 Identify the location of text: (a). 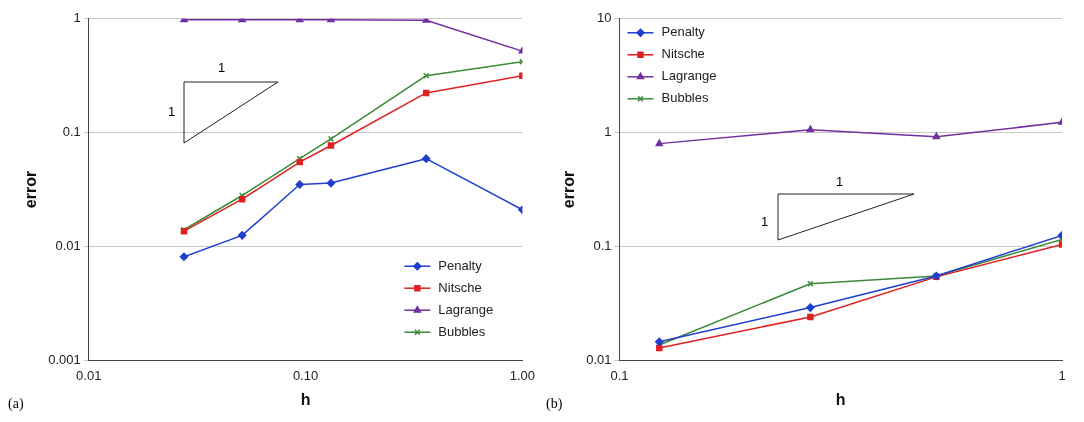
(16, 404).